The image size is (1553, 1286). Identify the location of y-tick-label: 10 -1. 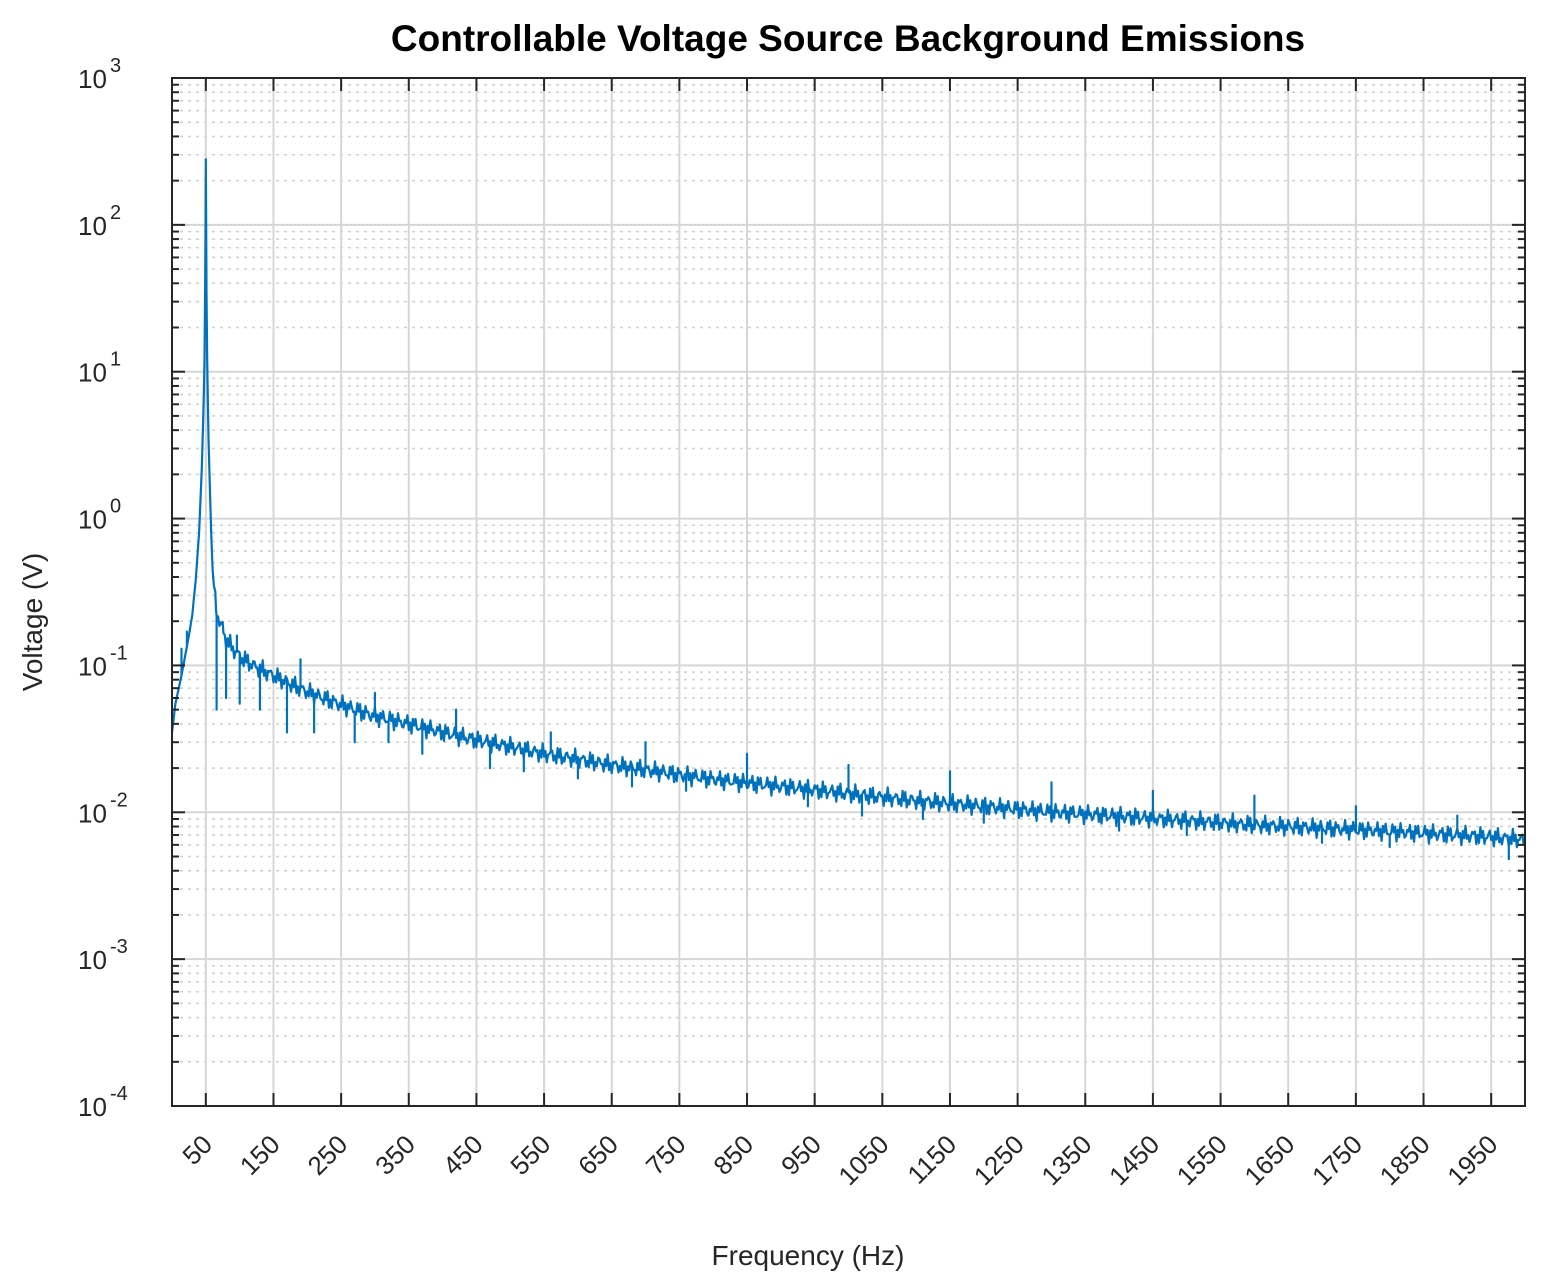
(103, 661).